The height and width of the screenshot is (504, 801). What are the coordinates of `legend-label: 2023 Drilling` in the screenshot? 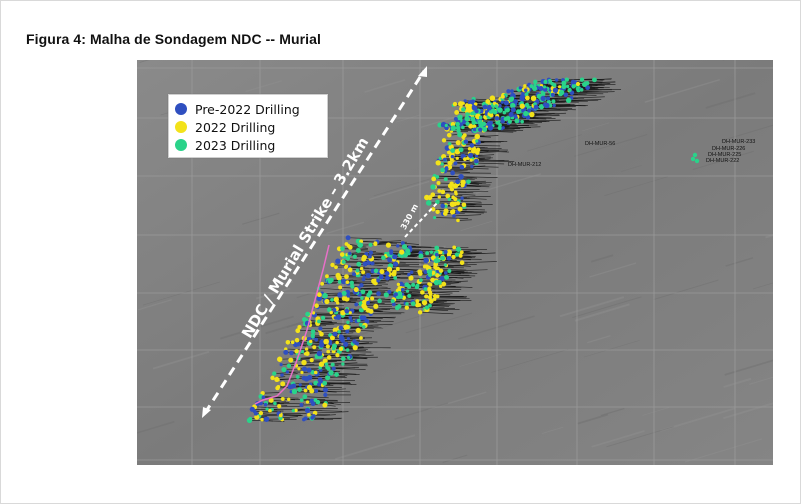 It's located at (235, 145).